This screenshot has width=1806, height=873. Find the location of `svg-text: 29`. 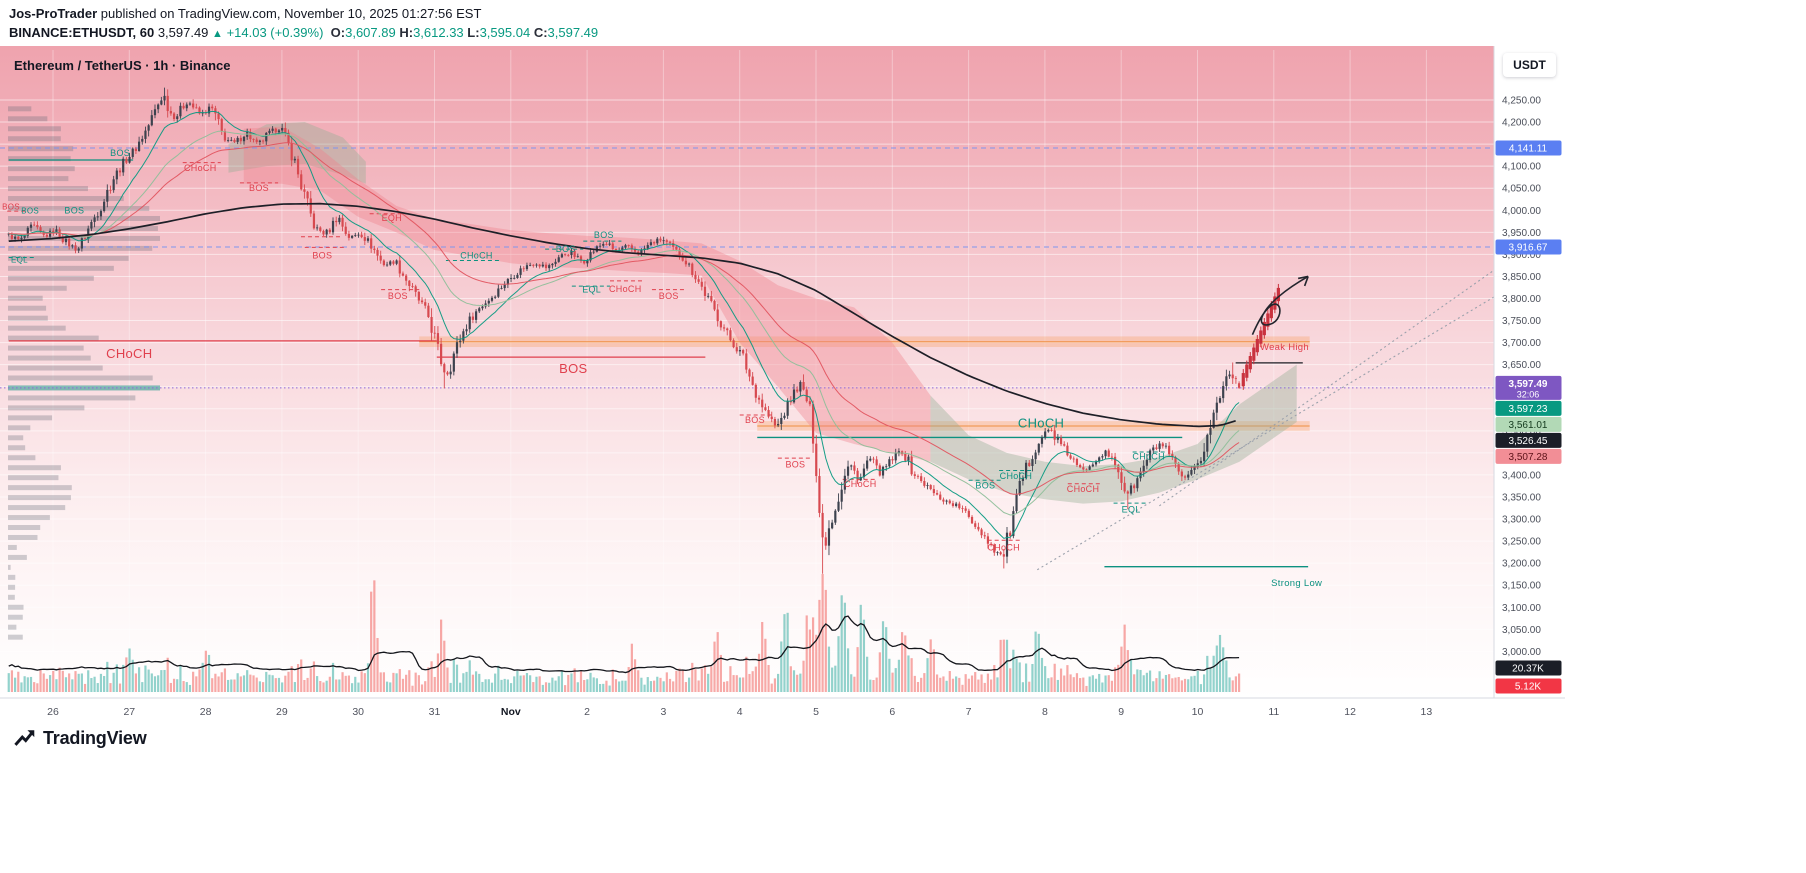

svg-text: 29 is located at coordinates (282, 712).